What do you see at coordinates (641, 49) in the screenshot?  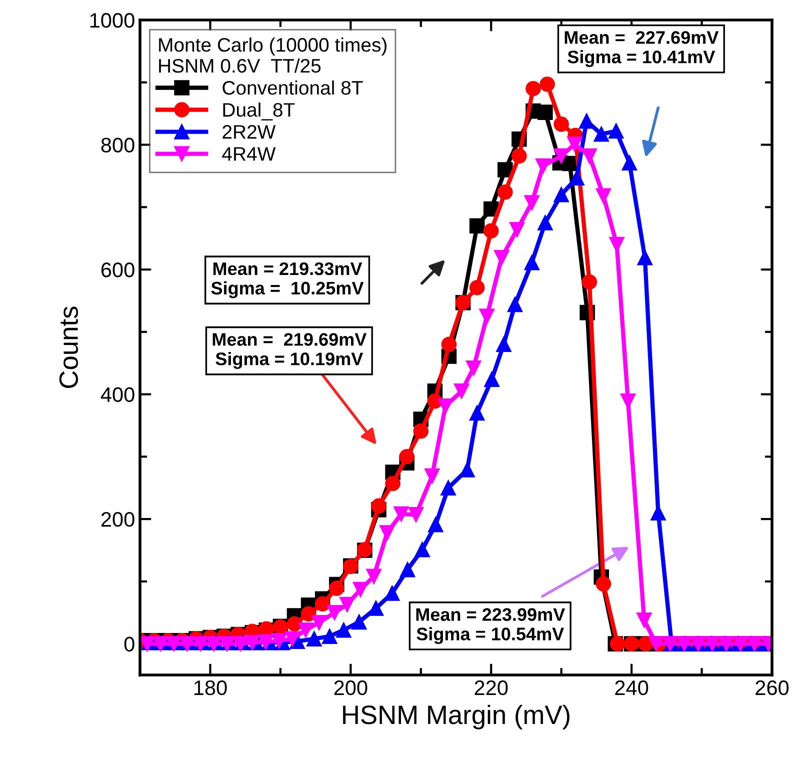 I see `annotation: Mean = 227.69mV Sigma = 10.41mV` at bounding box center [641, 49].